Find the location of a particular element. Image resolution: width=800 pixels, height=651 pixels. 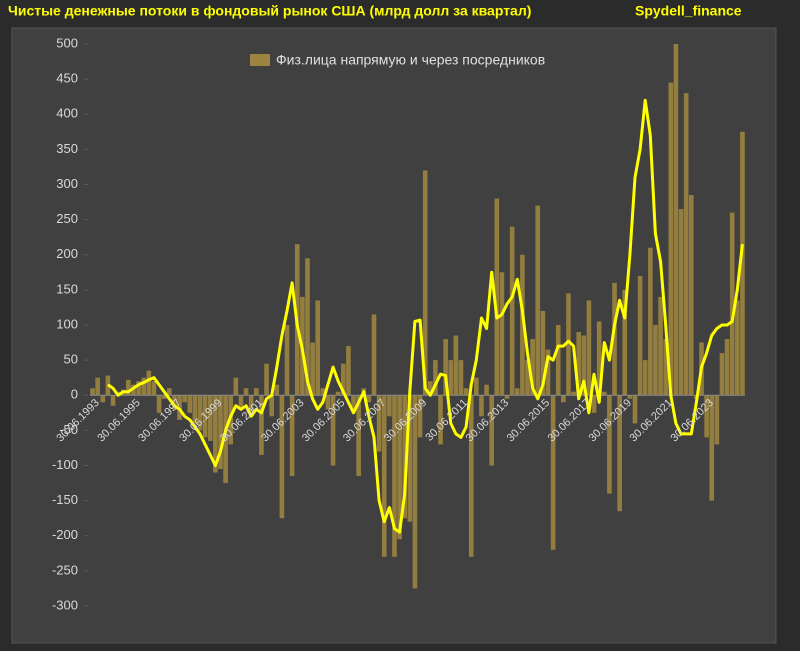

y-tick-label: 400 is located at coordinates (67, 113).